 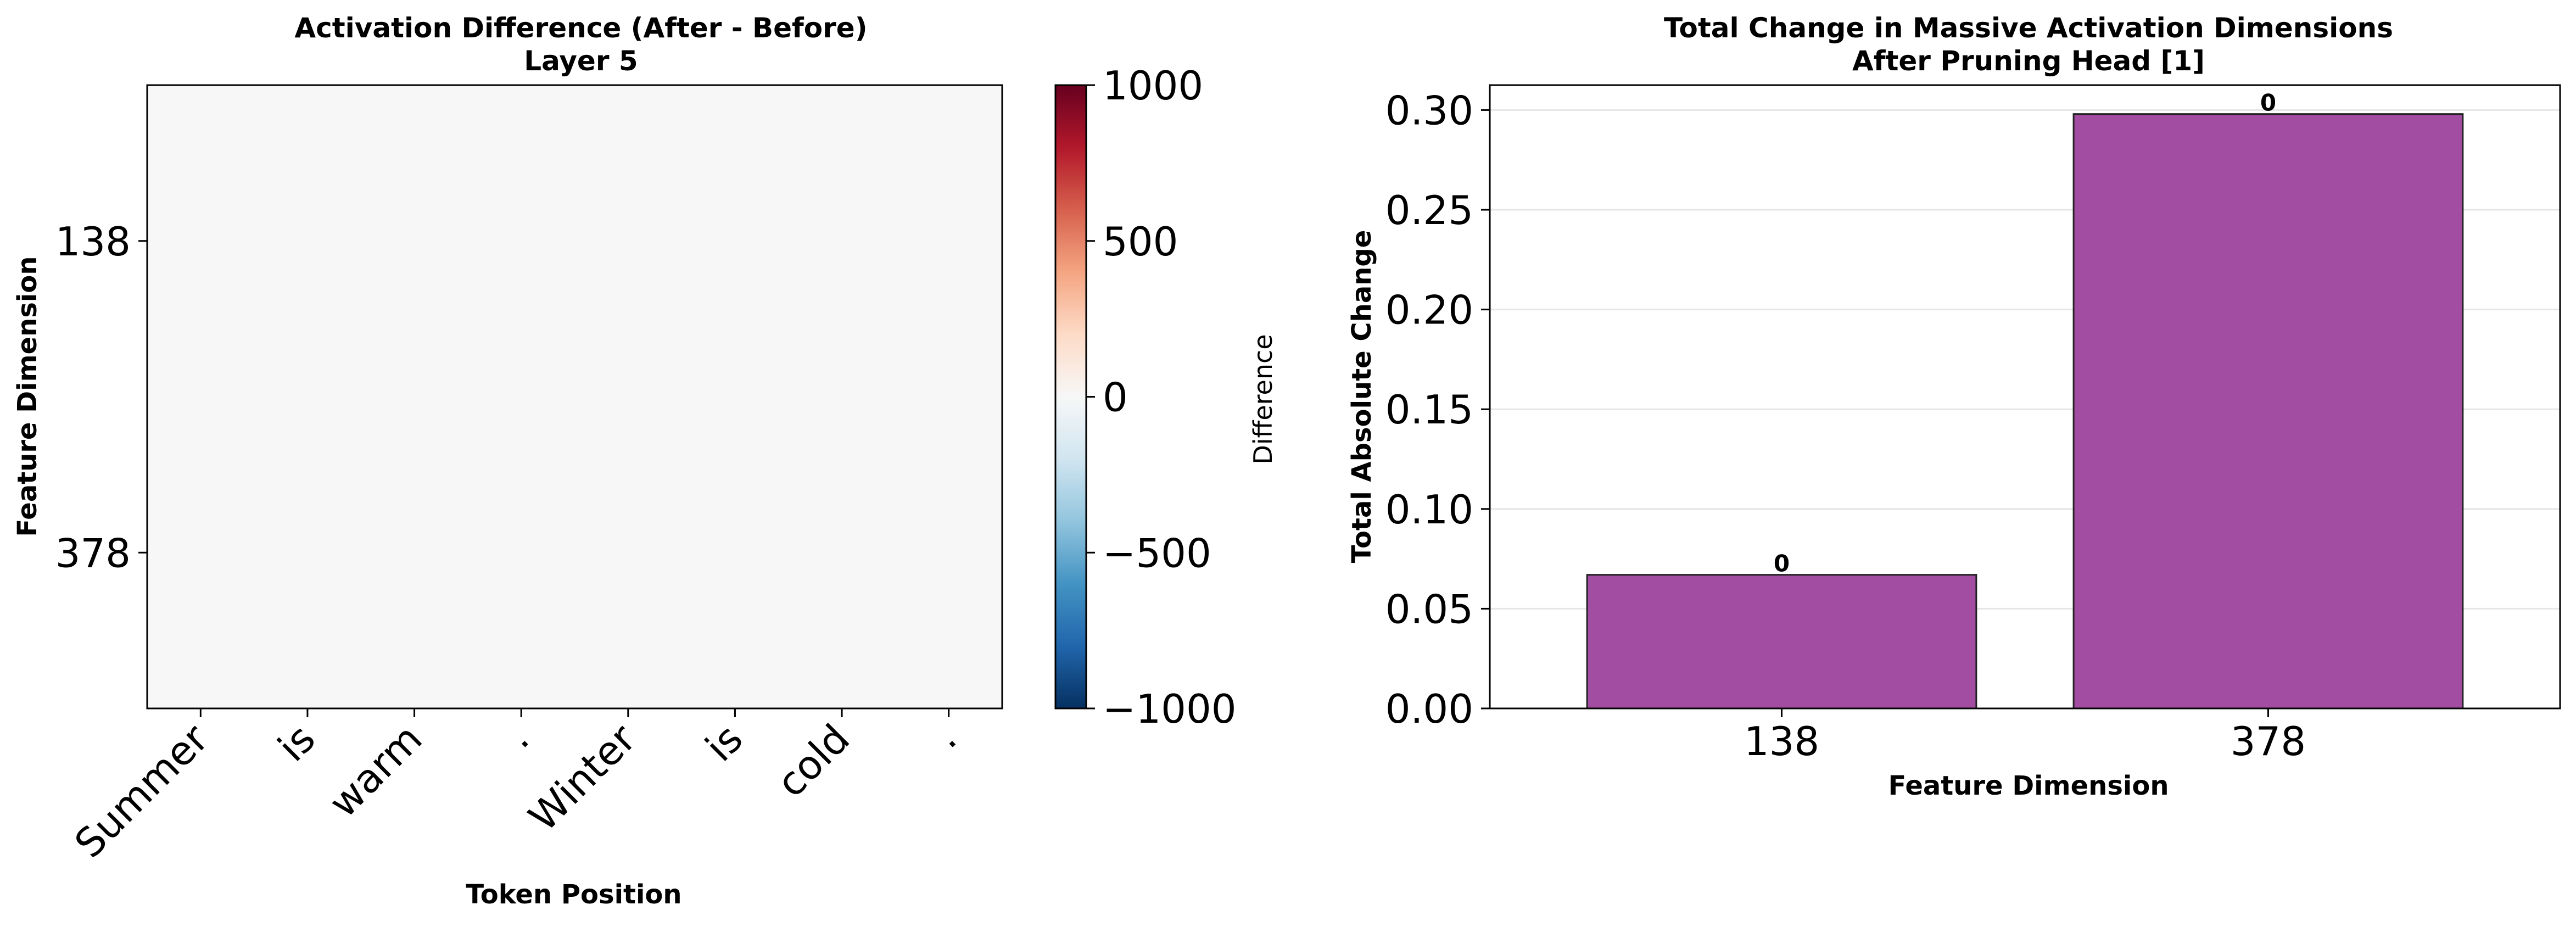 What do you see at coordinates (1141, 242) in the screenshot?
I see `colorbar-tick-label: 500` at bounding box center [1141, 242].